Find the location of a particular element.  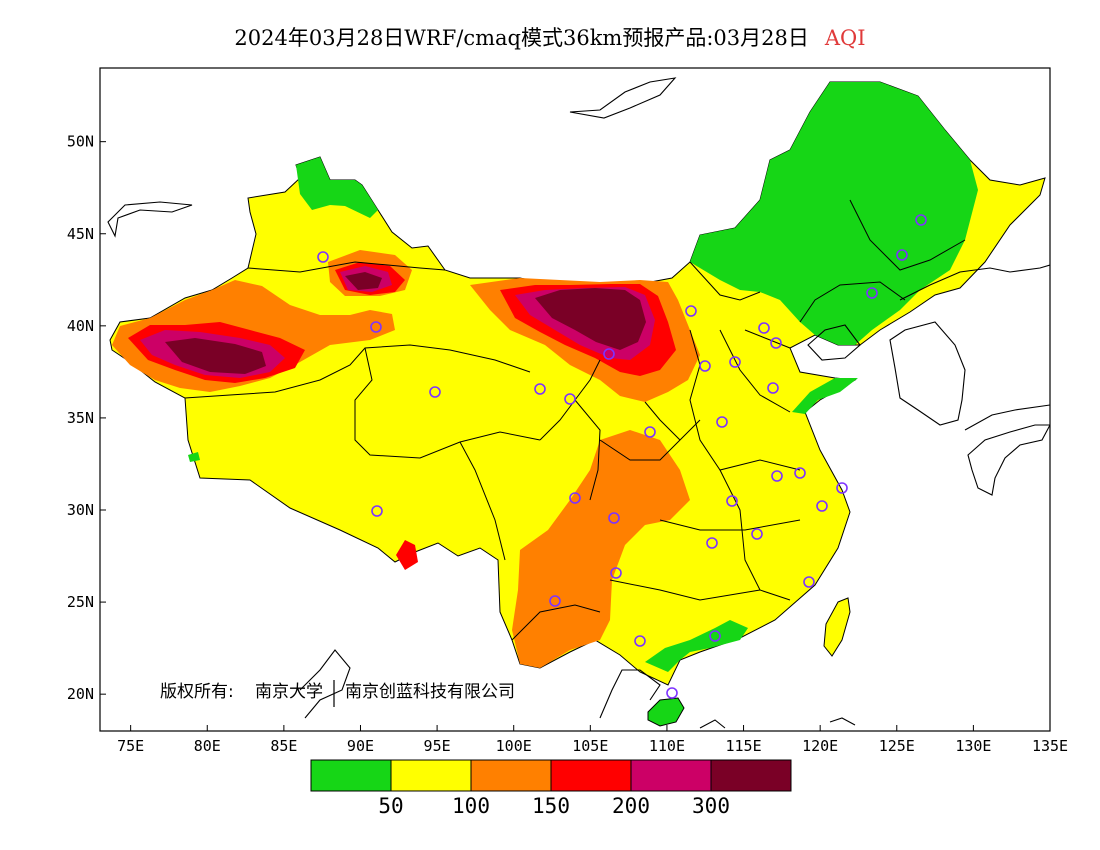

aqi-legend: 50 100 150 200 300 is located at coordinates (551, 788).